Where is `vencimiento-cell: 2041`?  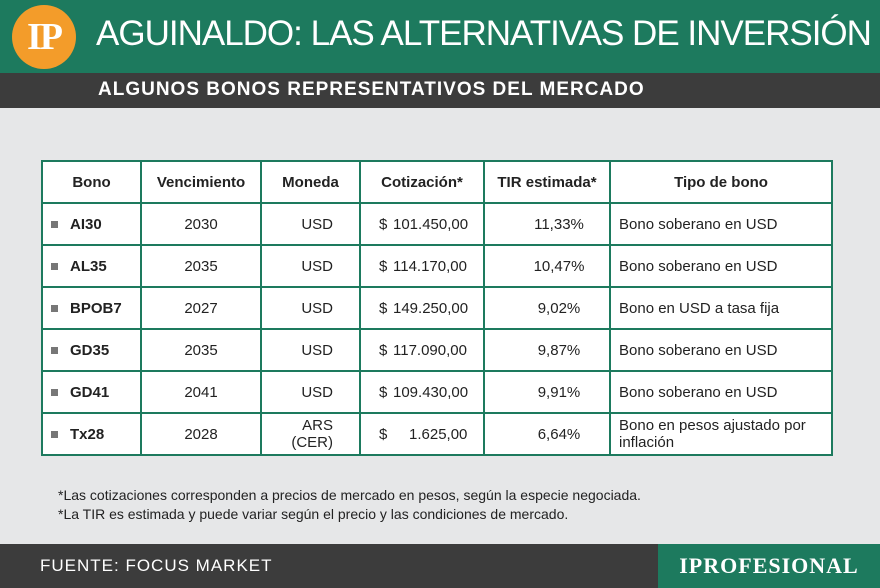
vencimiento-cell: 2041 is located at coordinates (201, 392).